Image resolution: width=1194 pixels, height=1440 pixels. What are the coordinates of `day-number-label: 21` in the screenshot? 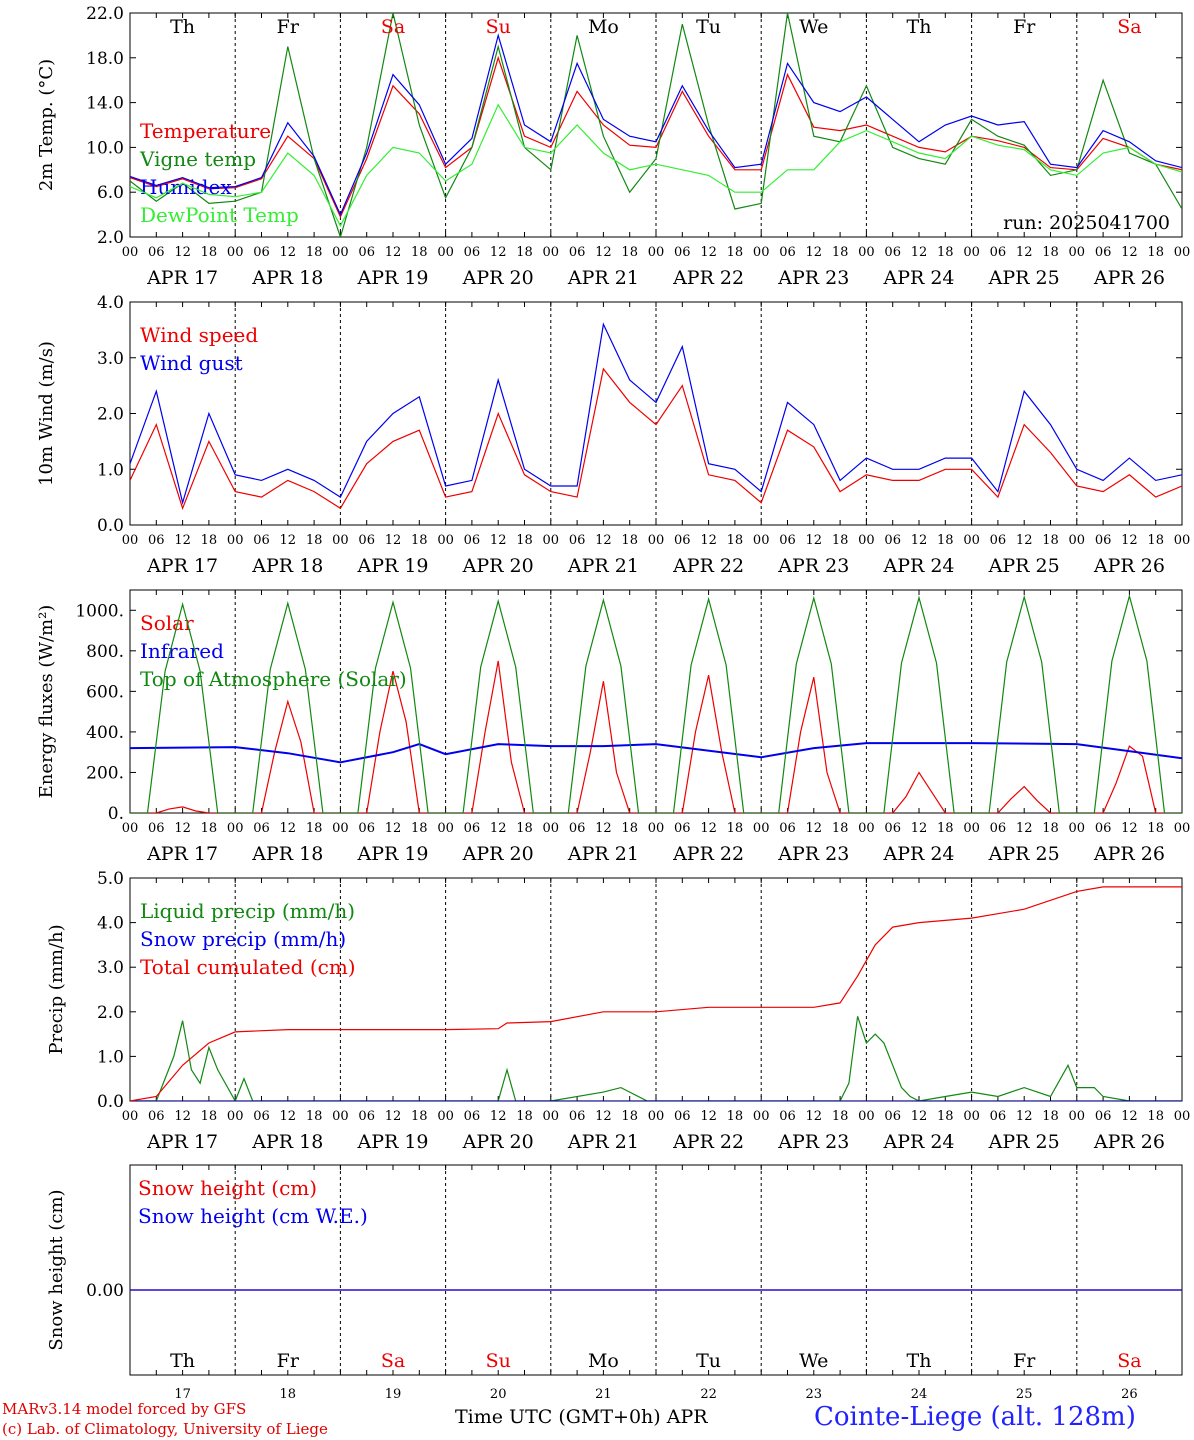 It's located at (603, 1394).